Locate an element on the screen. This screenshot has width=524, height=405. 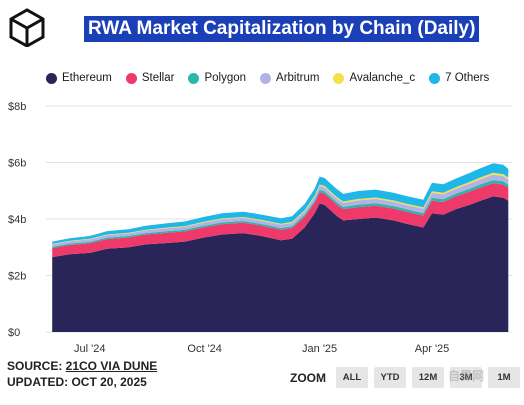
legend-item-2: Polygon is located at coordinates (217, 78).